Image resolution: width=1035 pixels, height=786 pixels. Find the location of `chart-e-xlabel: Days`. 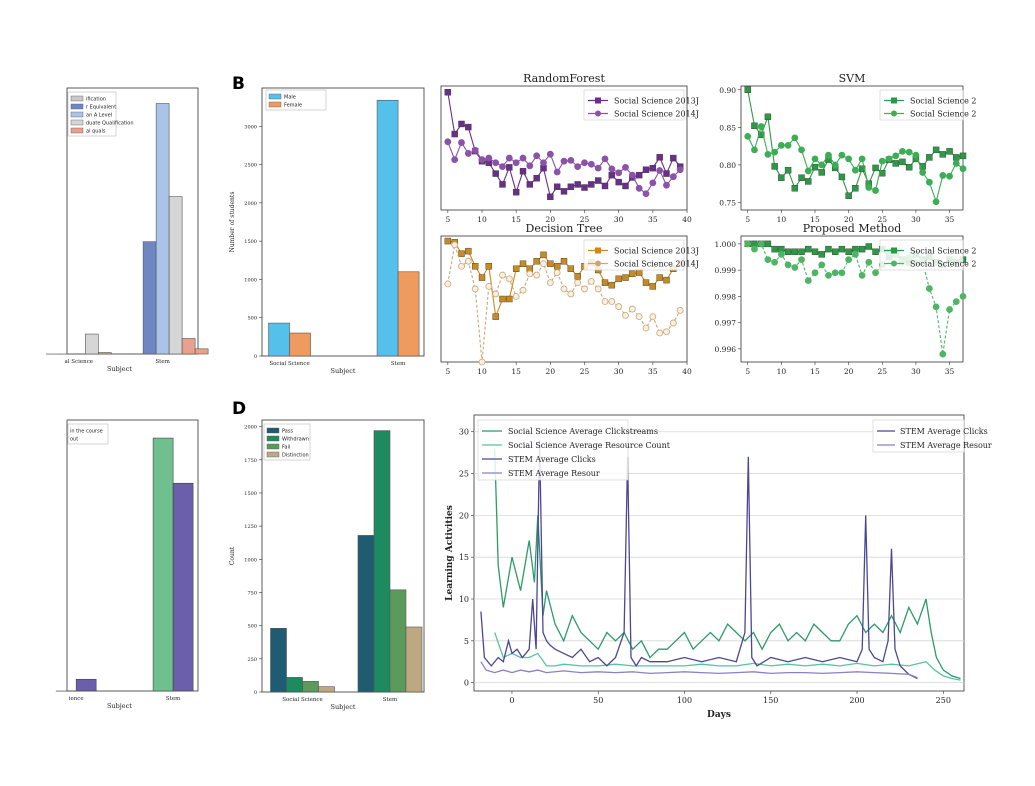

chart-e-xlabel: Days is located at coordinates (719, 715).